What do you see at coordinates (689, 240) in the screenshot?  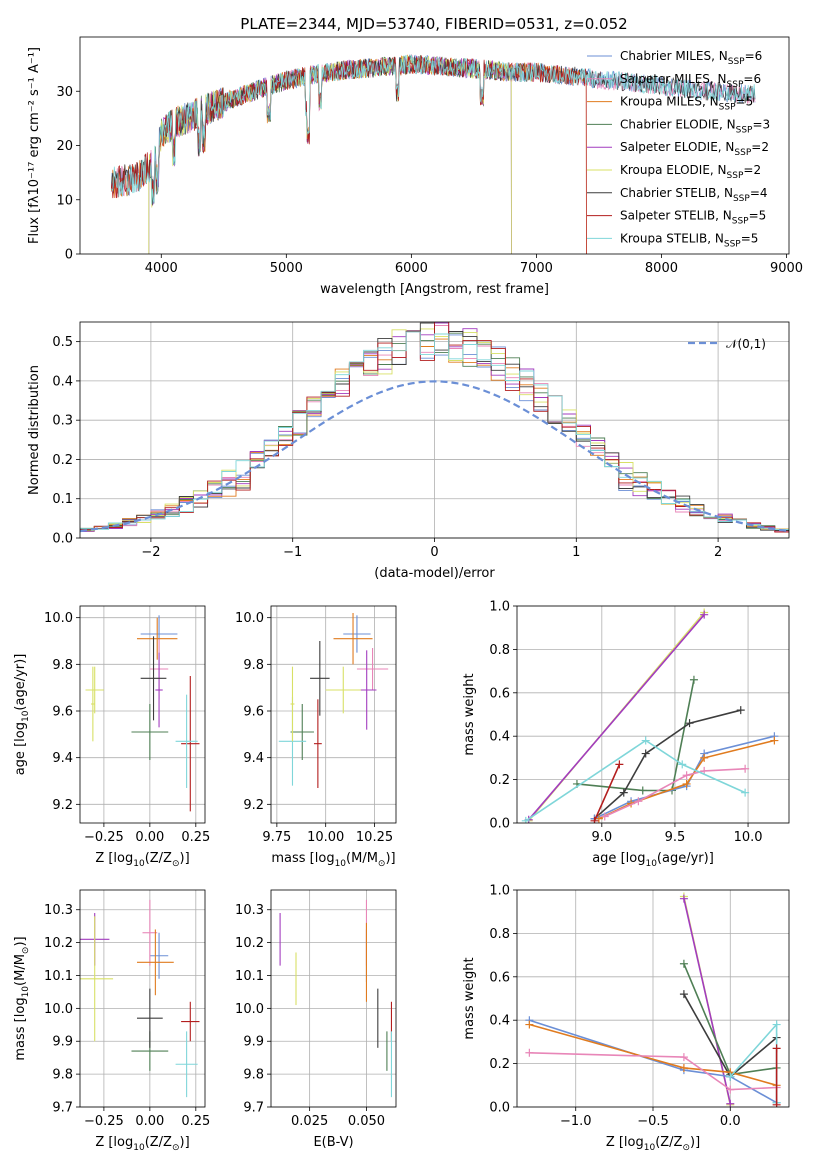 I see `legend-label-kroupa_stelib: Kroupa STELIB, NSSP​=5` at bounding box center [689, 240].